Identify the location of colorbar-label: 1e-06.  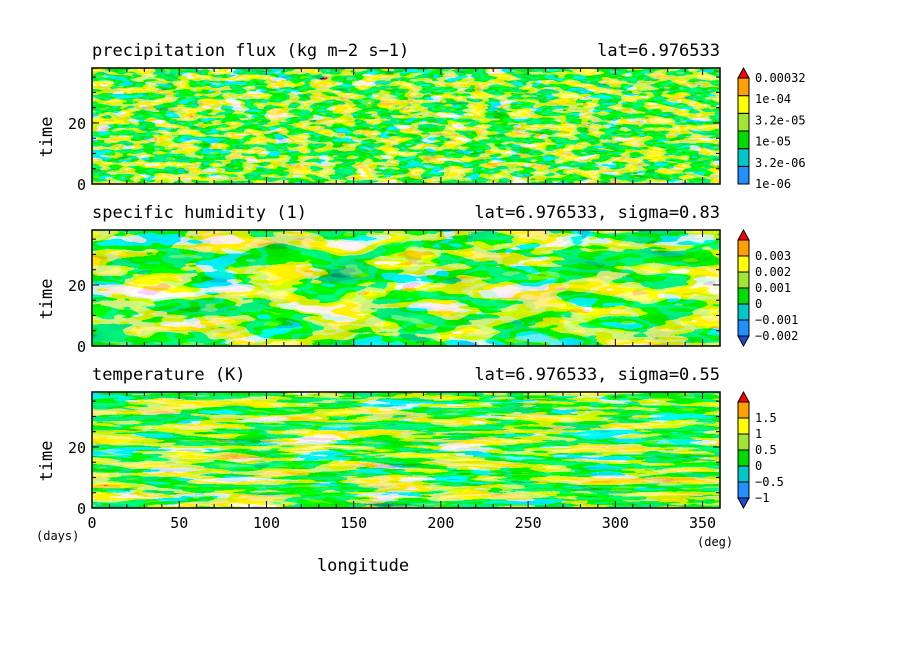
(773, 184).